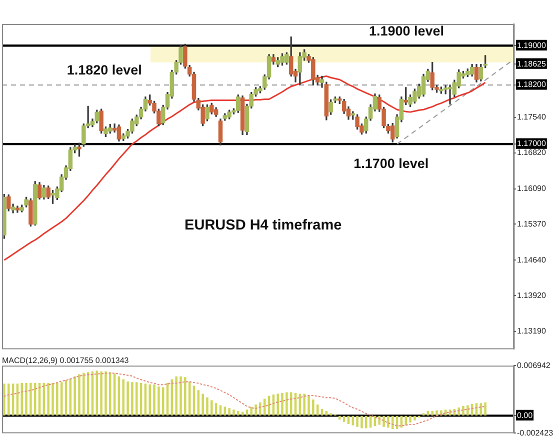  What do you see at coordinates (531, 143) in the screenshot?
I see `y-tick-label: 1.17000` at bounding box center [531, 143].